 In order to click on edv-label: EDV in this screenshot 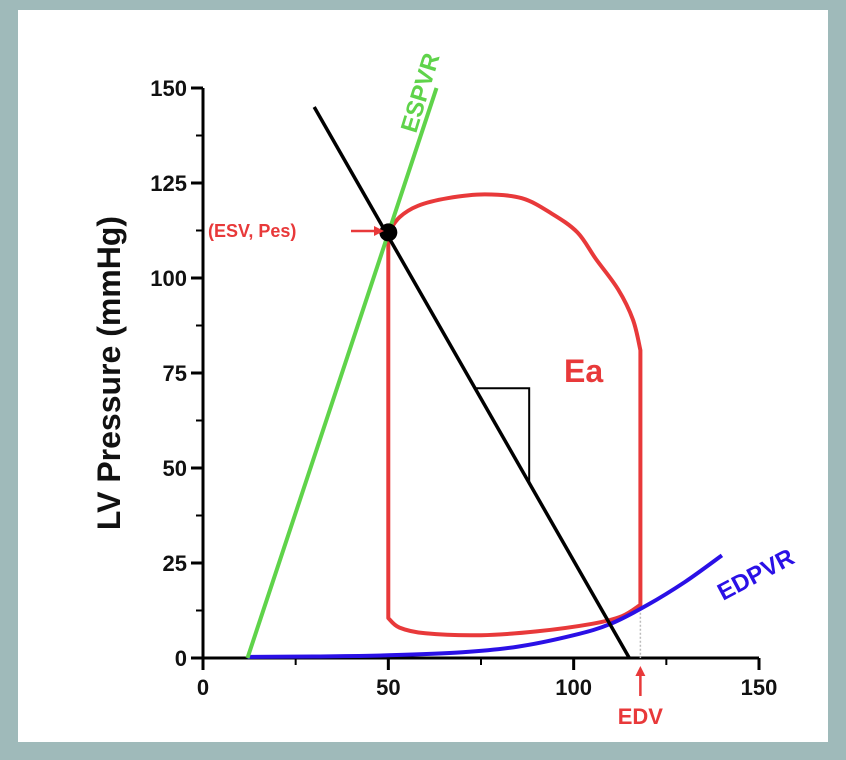, I will do `click(641, 716)`.